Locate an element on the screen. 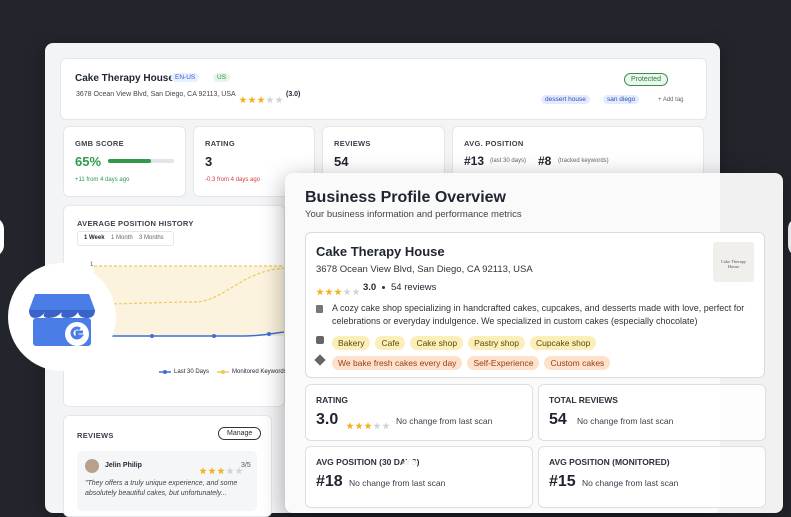 The height and width of the screenshot is (517, 791). attribute-pill: Custom cakes is located at coordinates (577, 363).